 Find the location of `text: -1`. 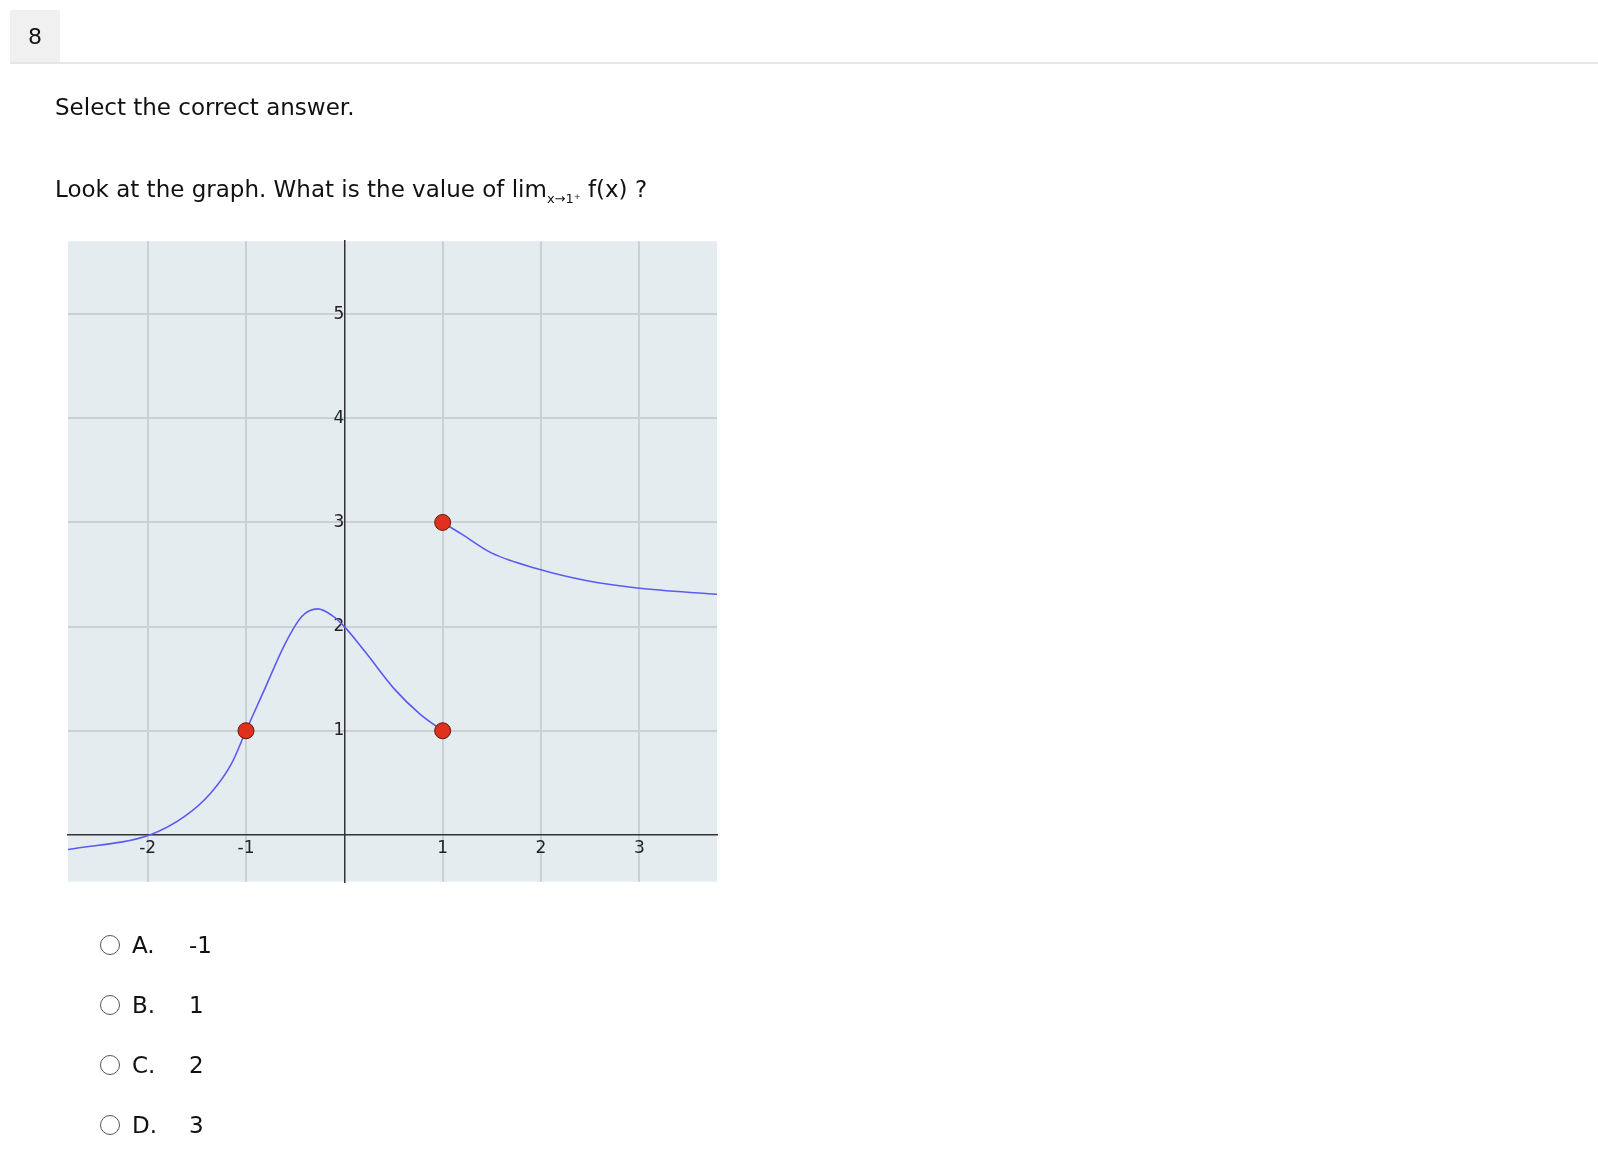

text: -1 is located at coordinates (200, 945).